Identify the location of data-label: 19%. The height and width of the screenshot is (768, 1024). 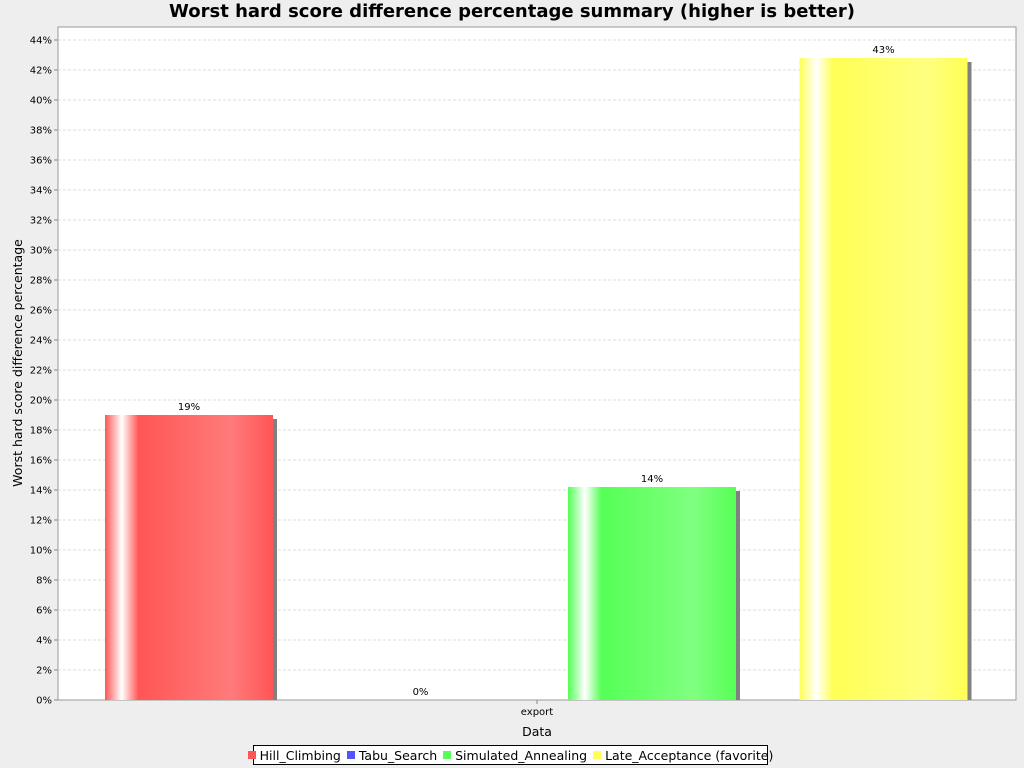
(189, 407).